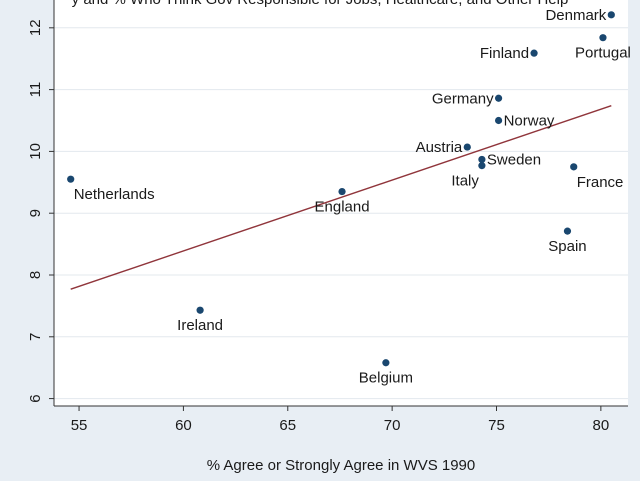  Describe the element at coordinates (183, 425) in the screenshot. I see `x-tick-label: 60` at that location.